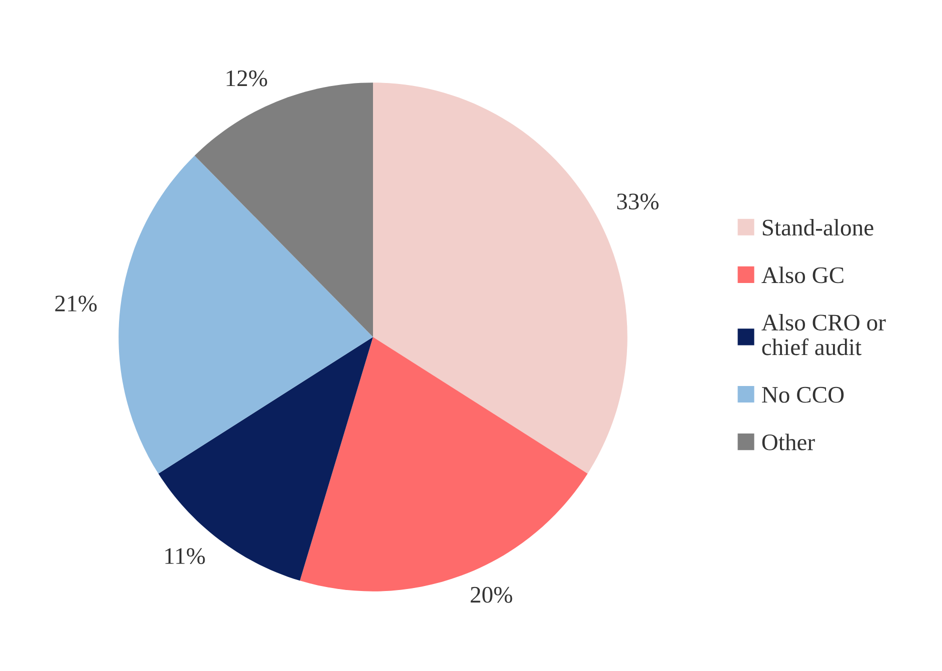 The height and width of the screenshot is (671, 942). What do you see at coordinates (491, 594) in the screenshot?
I see `data-label: 20%` at bounding box center [491, 594].